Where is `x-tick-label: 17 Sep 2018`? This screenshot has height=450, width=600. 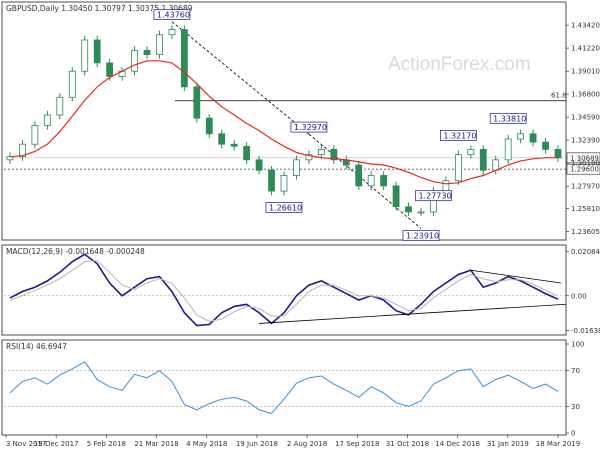 x-tick-label: 17 Sep 2018 is located at coordinates (357, 444).